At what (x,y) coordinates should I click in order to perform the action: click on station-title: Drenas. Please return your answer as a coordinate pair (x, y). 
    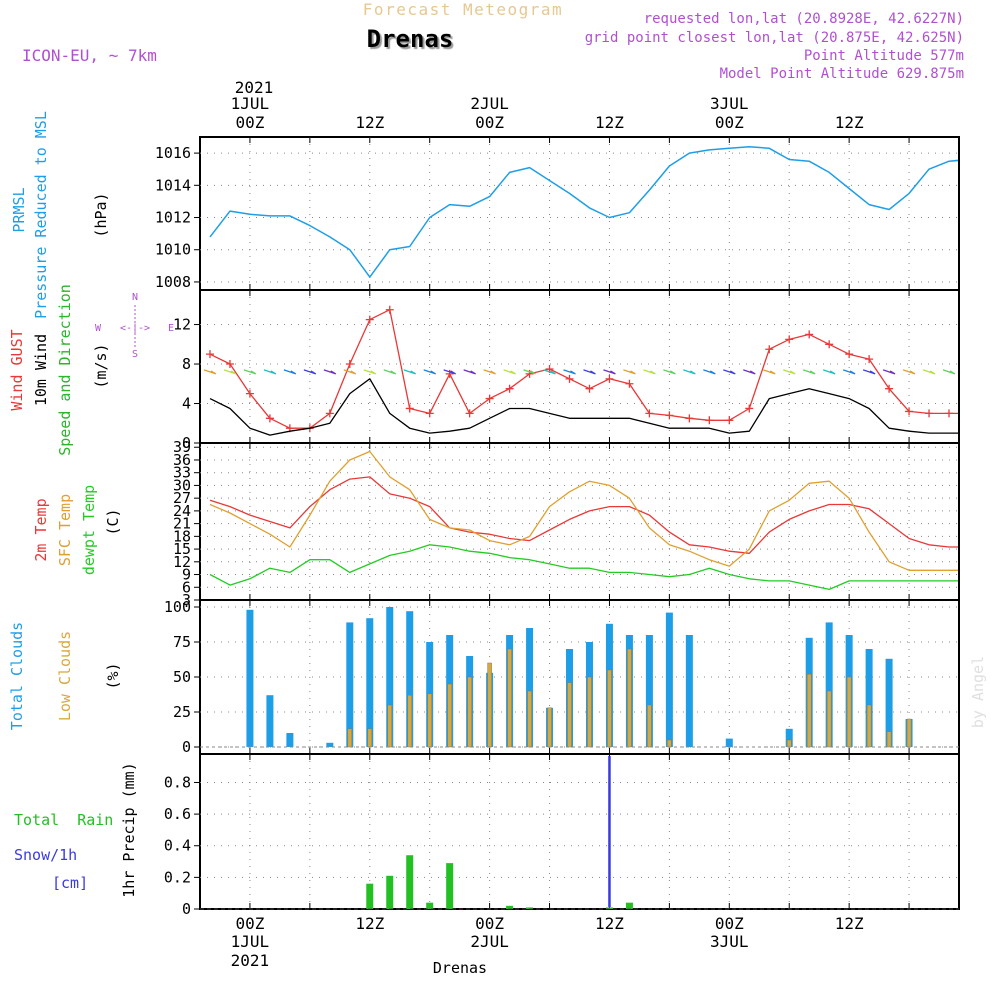
    Looking at the image, I should click on (410, 39).